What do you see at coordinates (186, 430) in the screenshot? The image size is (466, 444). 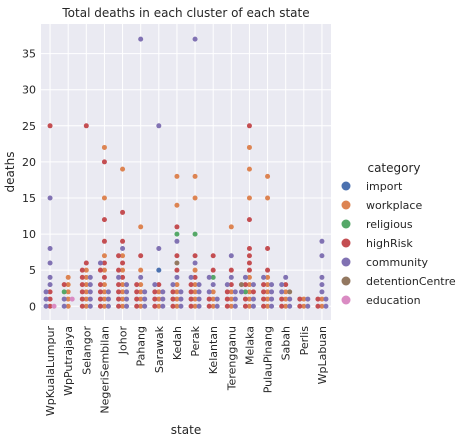 I see `x-axis-label: state` at bounding box center [186, 430].